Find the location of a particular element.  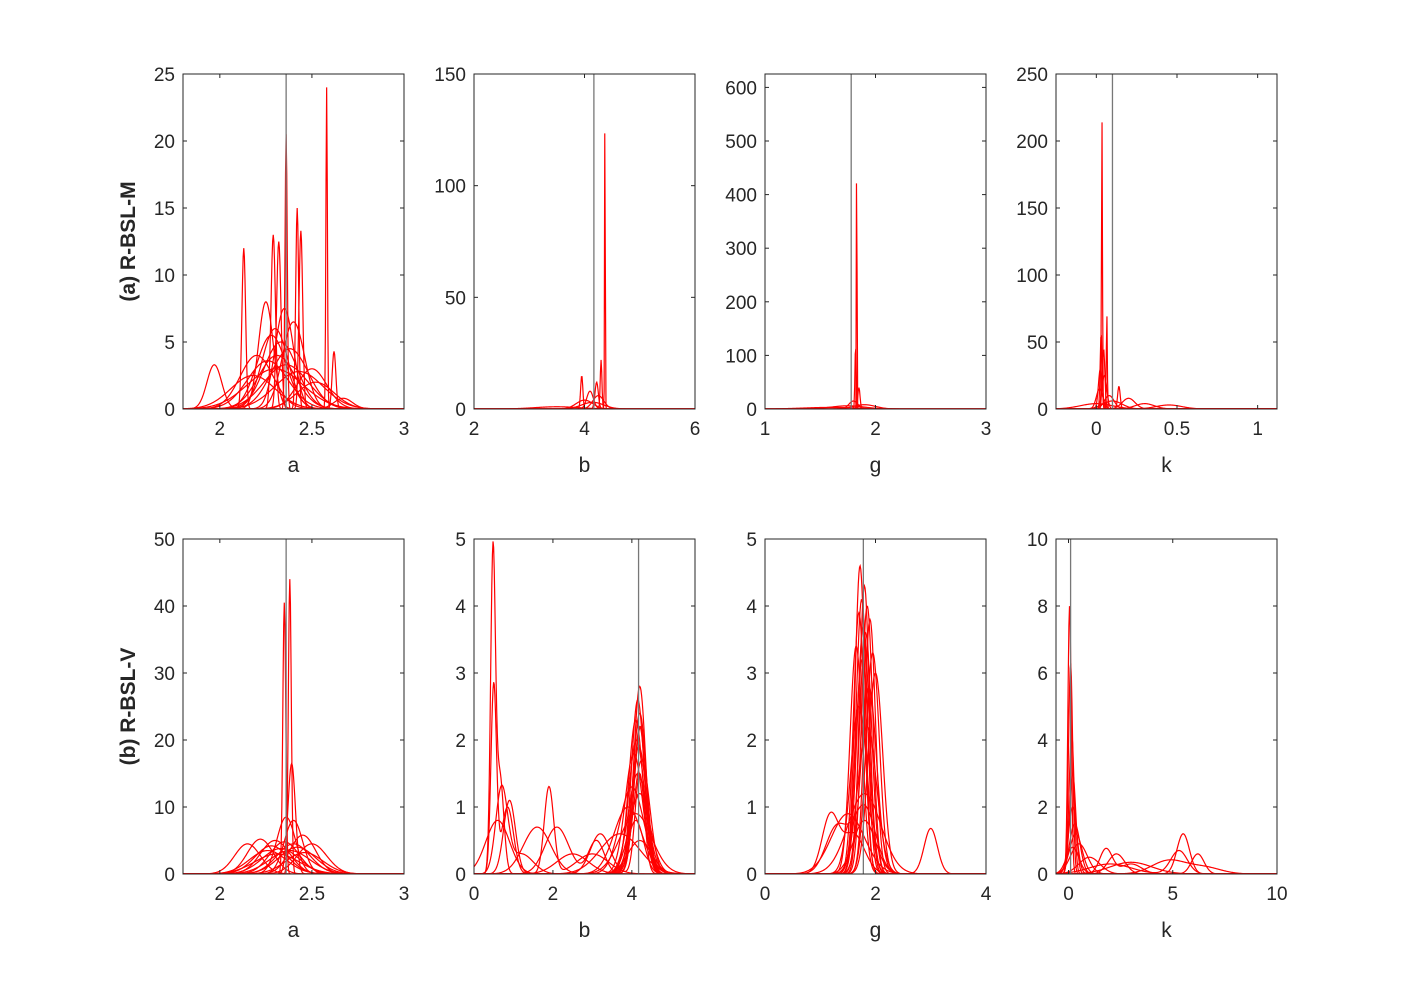

panel-4: 0 0.5 1 0 50 100 150 200 250 k is located at coordinates (1147, 271).